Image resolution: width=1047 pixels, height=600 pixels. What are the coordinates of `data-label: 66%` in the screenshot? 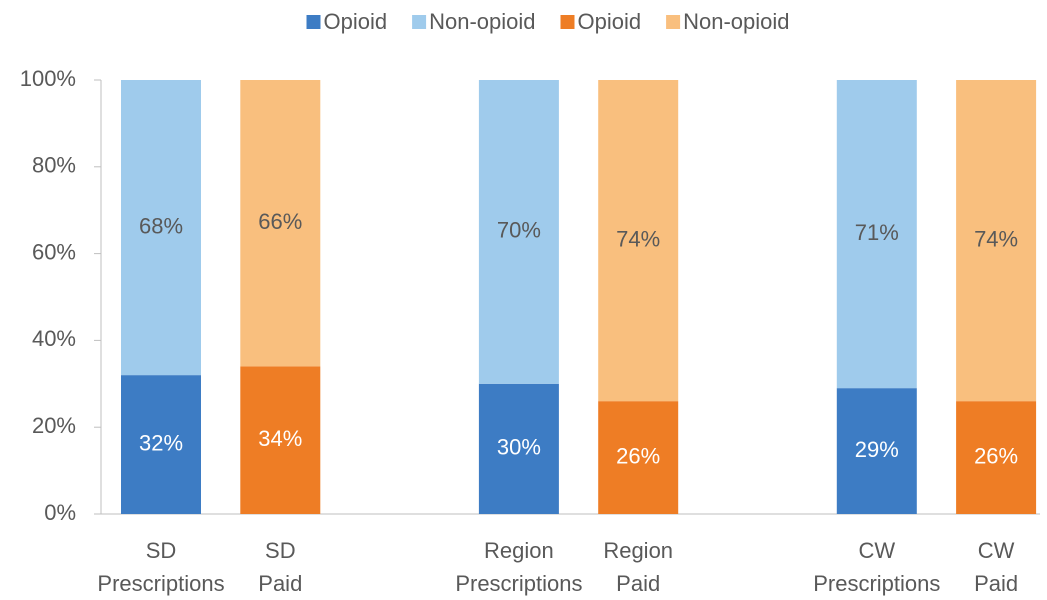 It's located at (280, 221).